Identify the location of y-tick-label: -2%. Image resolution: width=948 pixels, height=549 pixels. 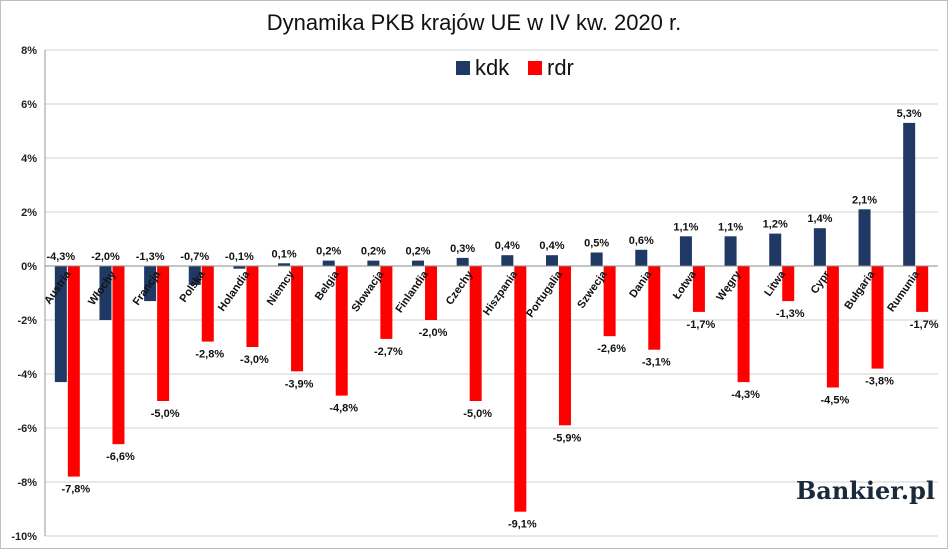
(27, 321).